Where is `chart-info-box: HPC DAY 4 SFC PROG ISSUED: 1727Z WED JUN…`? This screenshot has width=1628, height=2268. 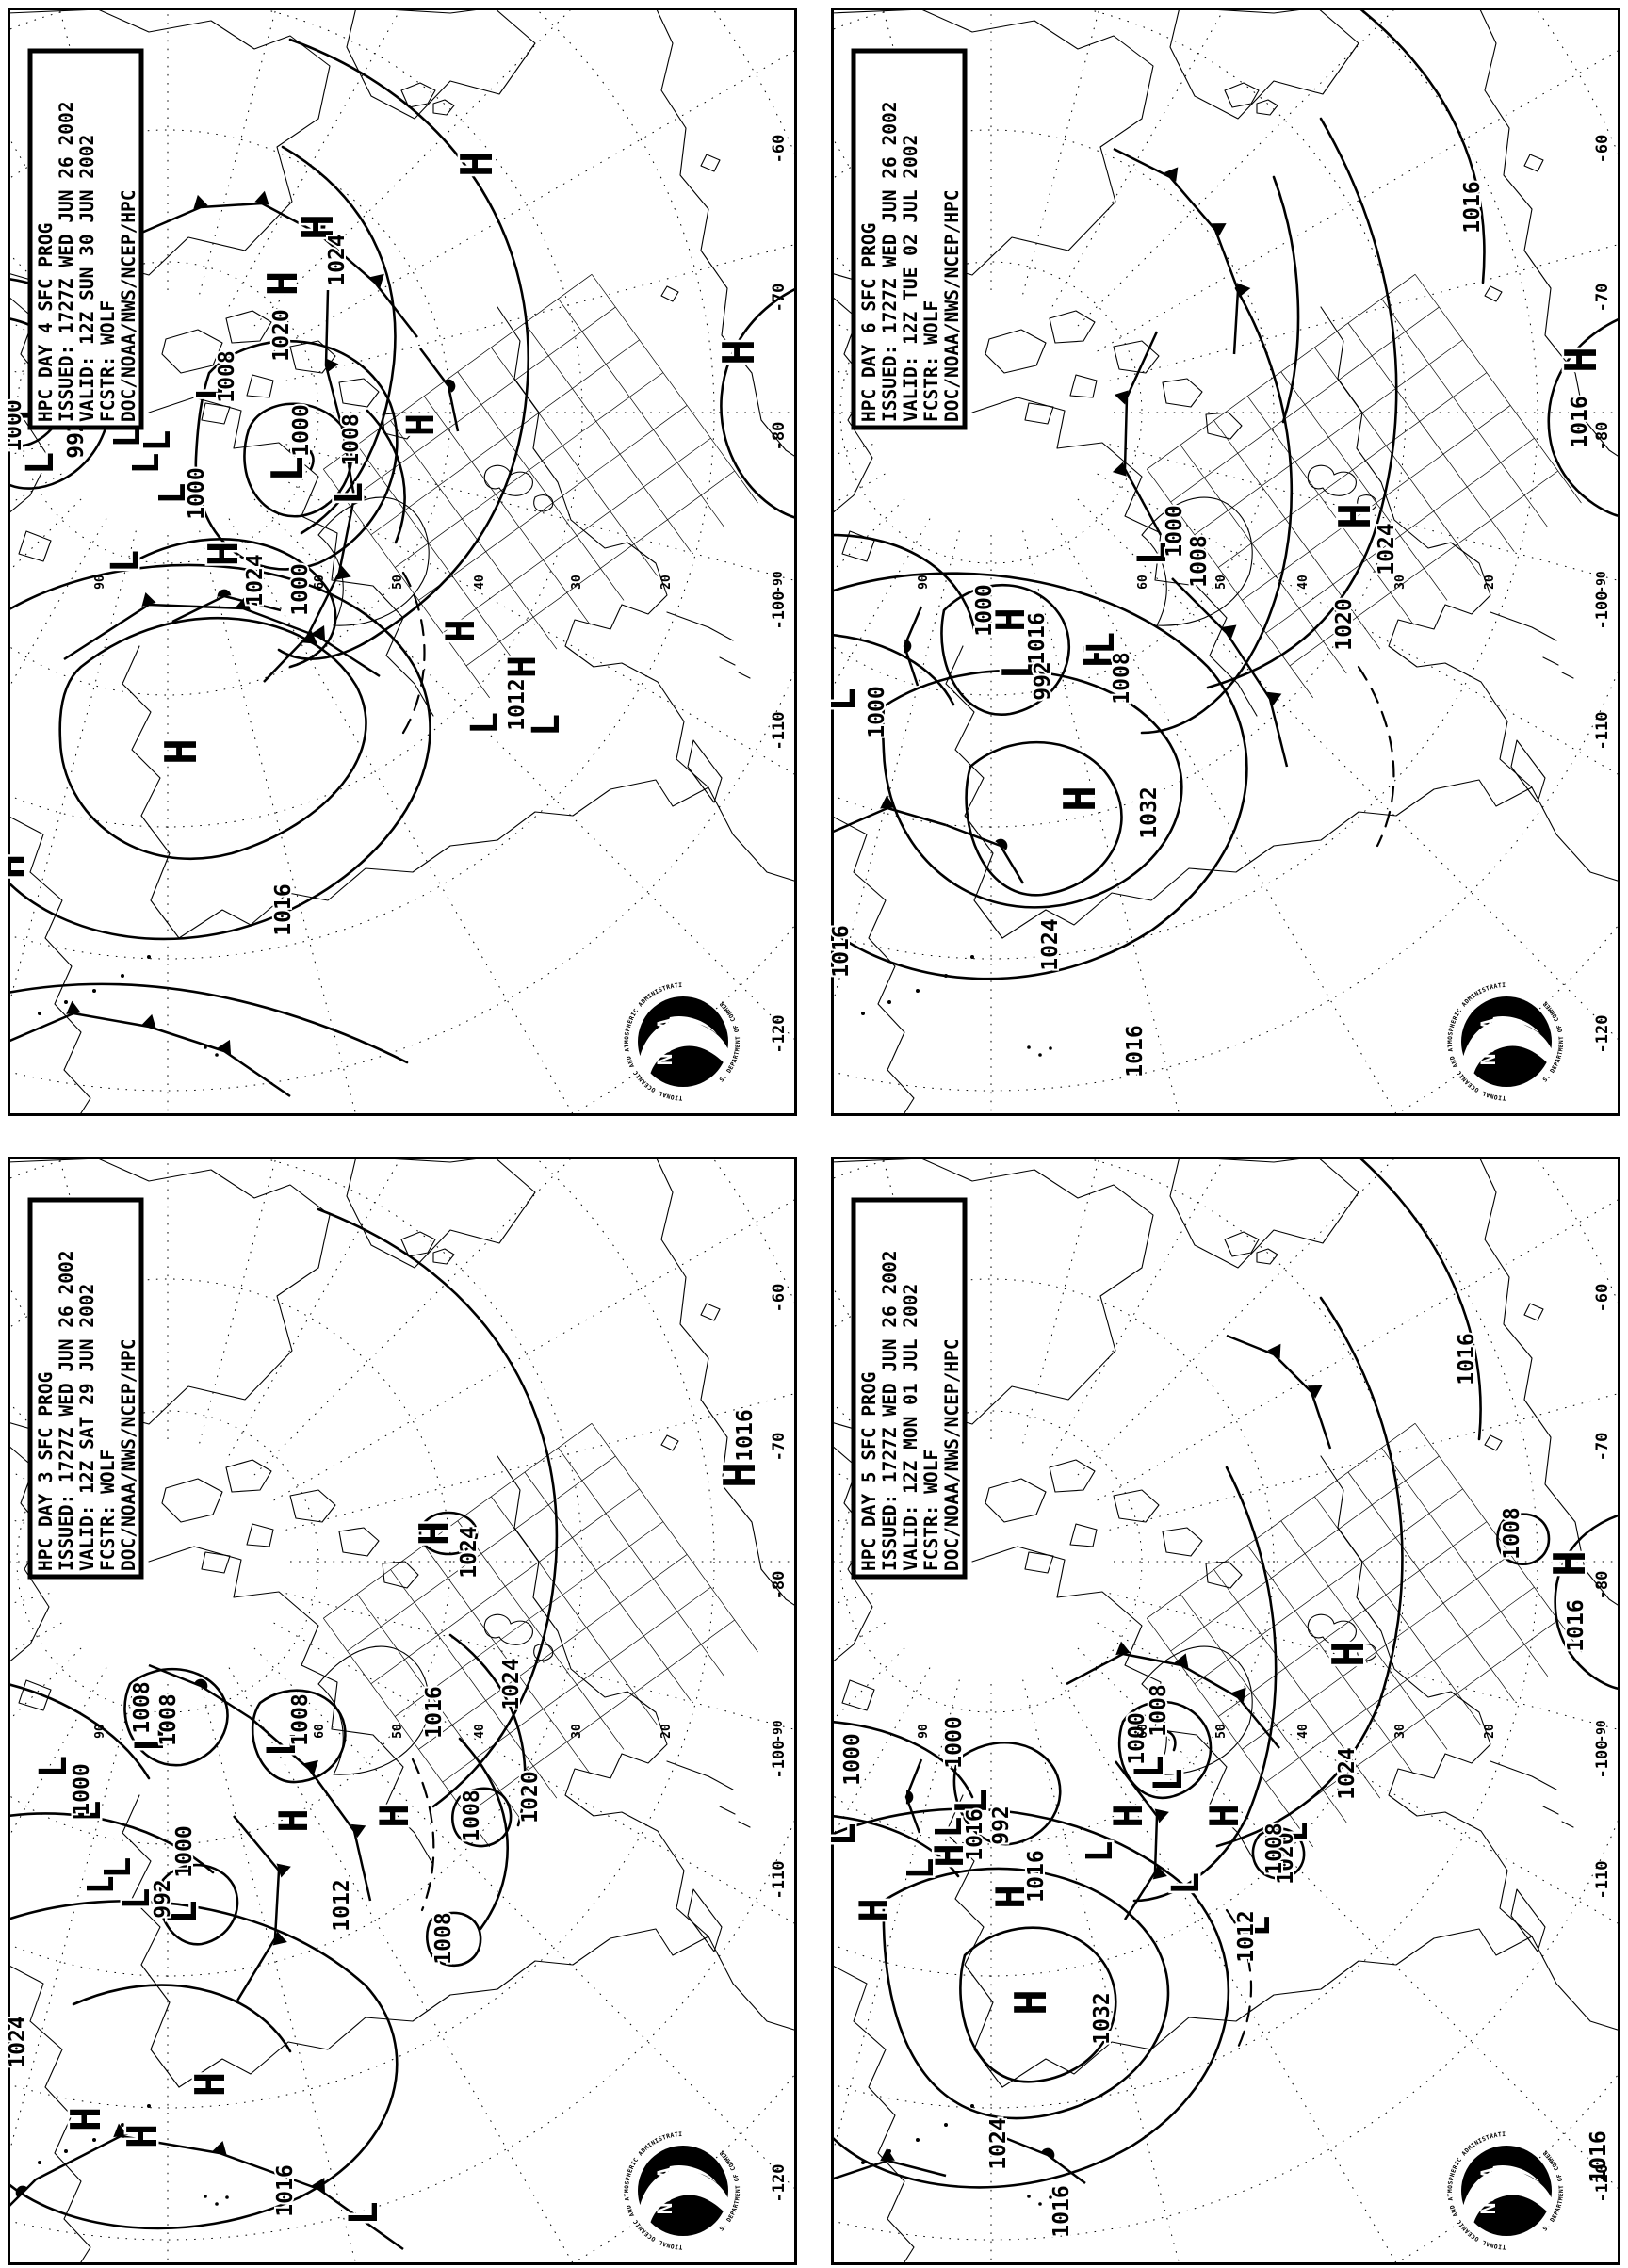 chart-info-box: HPC DAY 4 SFC PROG ISSUED: 1727Z WED JUN… is located at coordinates (85, 239).